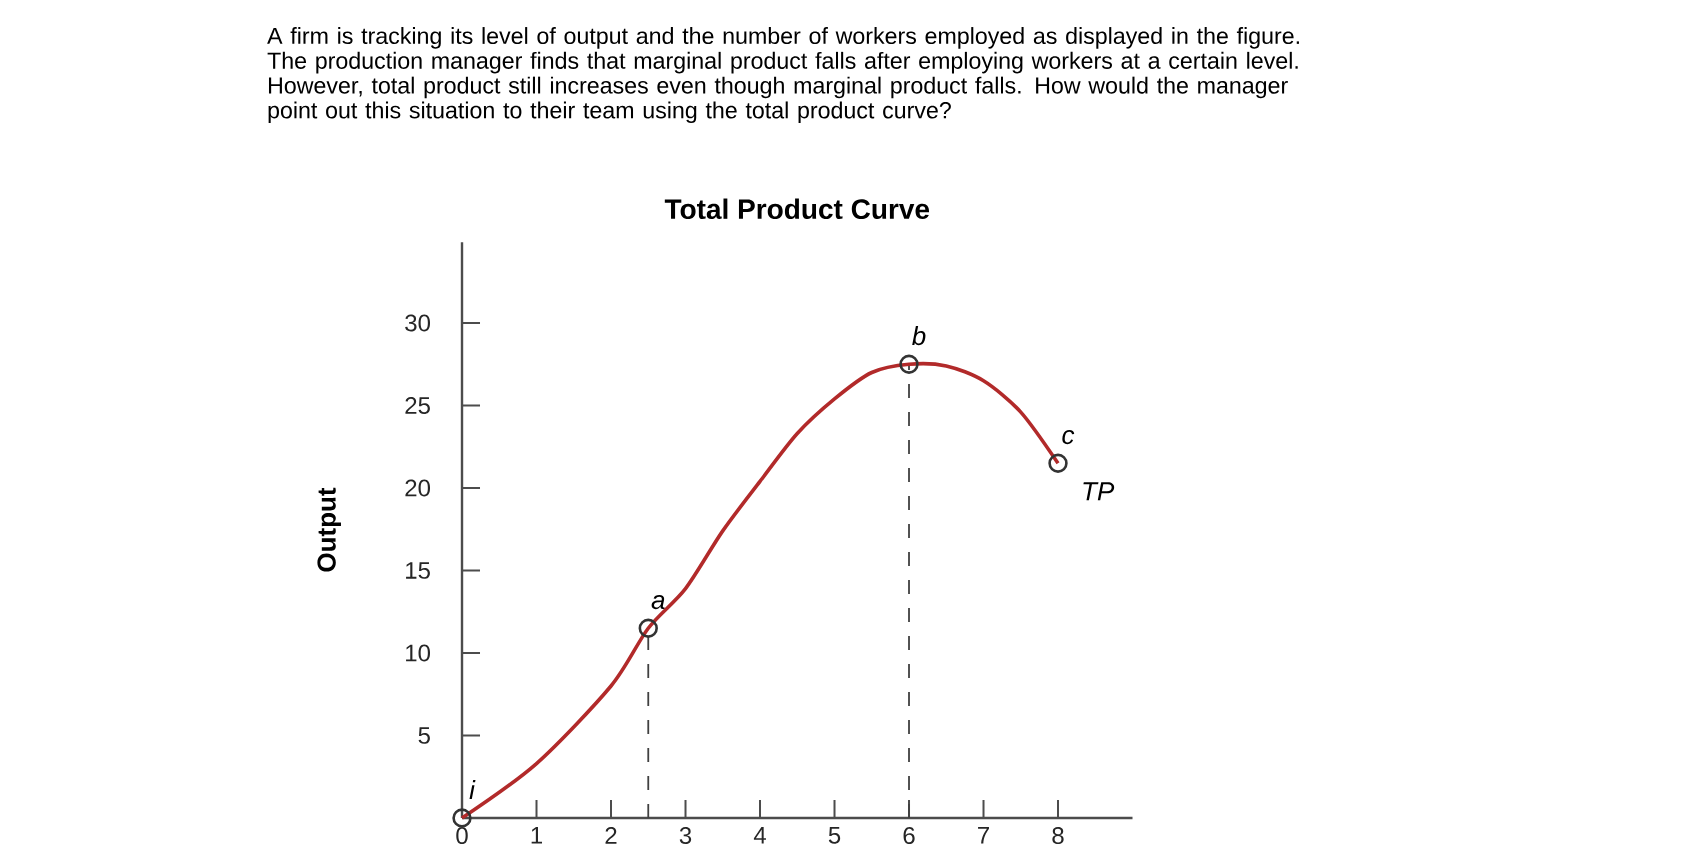 This screenshot has width=1685, height=862. What do you see at coordinates (472, 789) in the screenshot?
I see `annotation: i` at bounding box center [472, 789].